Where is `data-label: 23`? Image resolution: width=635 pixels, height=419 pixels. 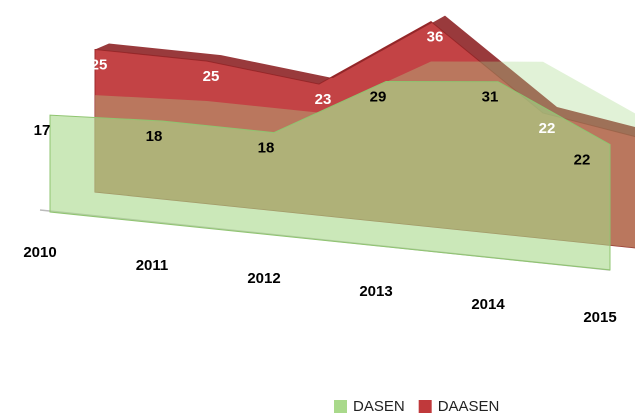 data-label: 23 is located at coordinates (323, 99).